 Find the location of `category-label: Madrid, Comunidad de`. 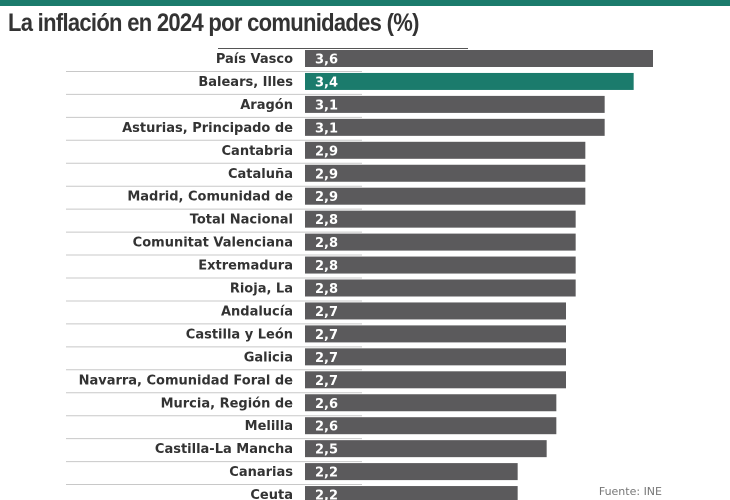

category-label: Madrid, Comunidad de is located at coordinates (210, 197).